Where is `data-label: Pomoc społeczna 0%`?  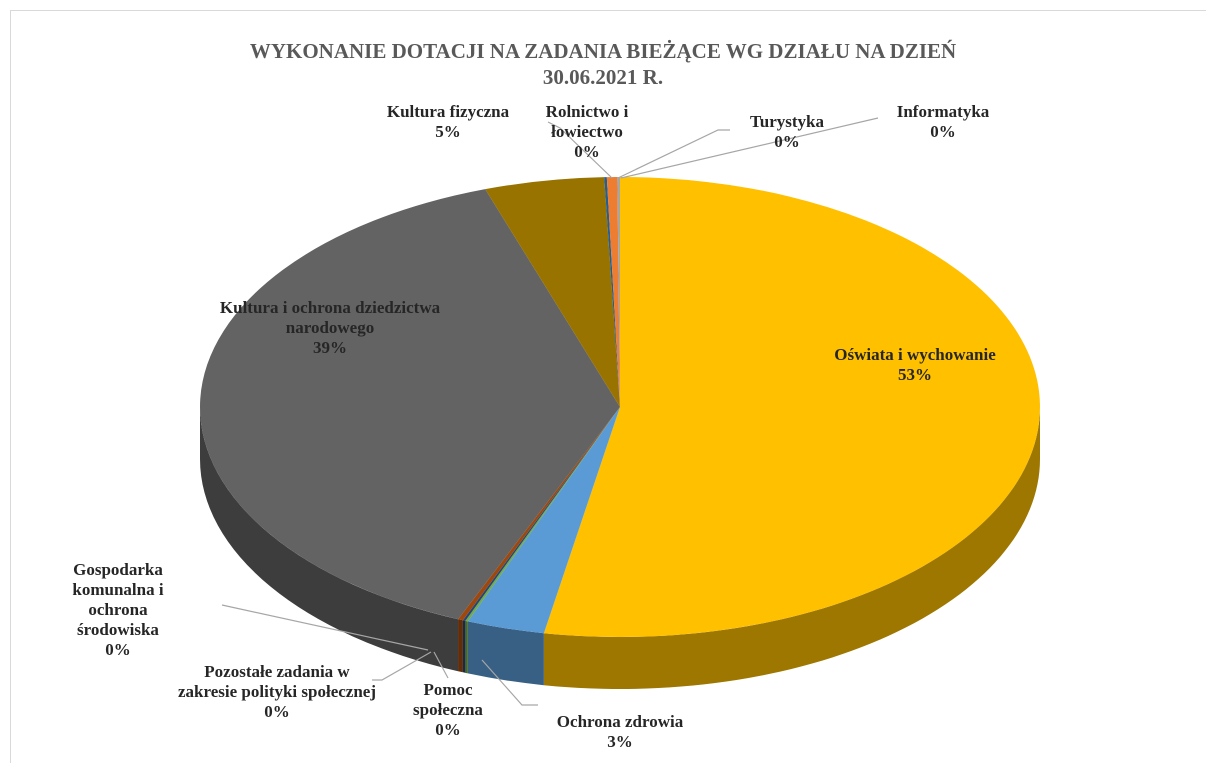
data-label: Pomoc społeczna 0% is located at coordinates (448, 710).